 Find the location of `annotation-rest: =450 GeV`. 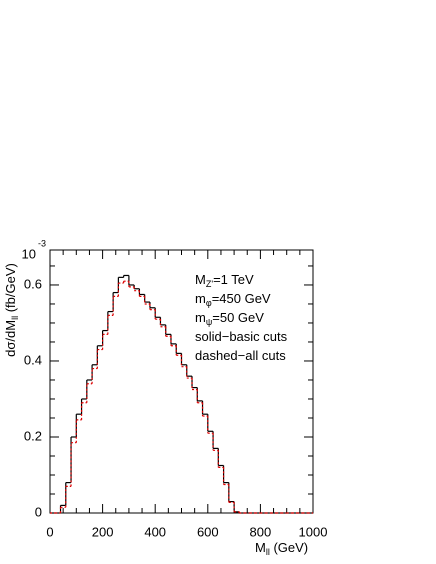

annotation-rest: =450 GeV is located at coordinates (241, 298).